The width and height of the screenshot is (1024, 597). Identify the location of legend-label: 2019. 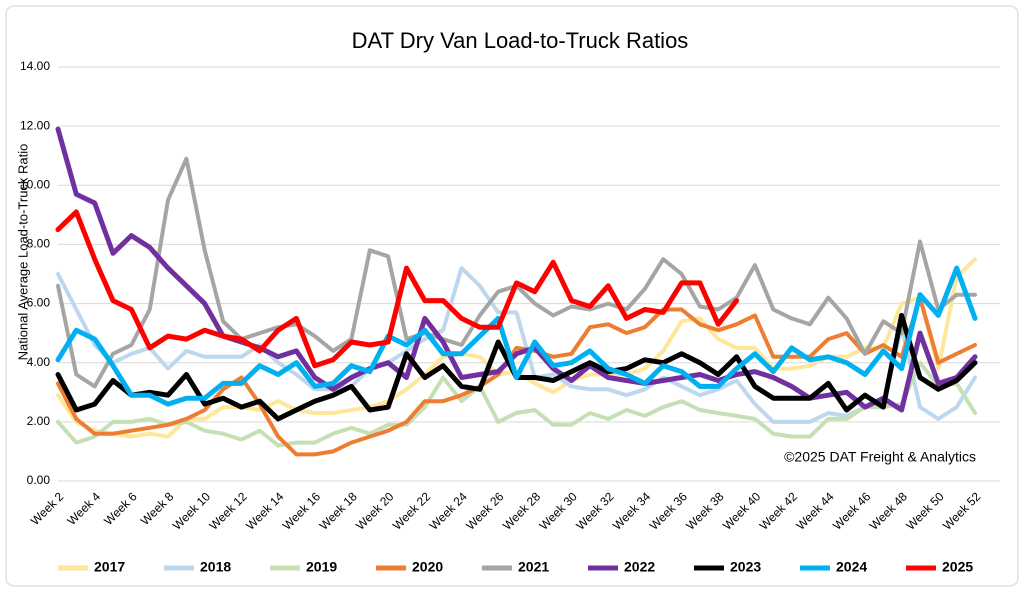
(321, 567).